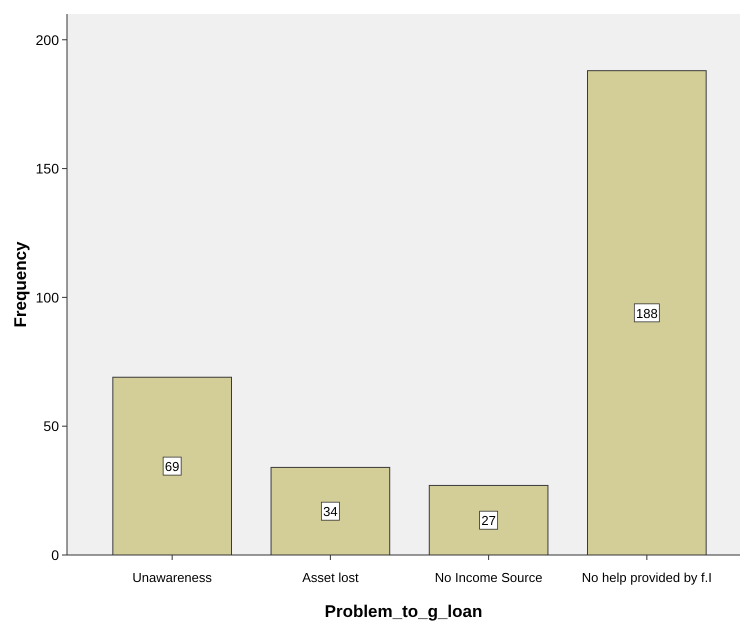 The image size is (742, 628). Describe the element at coordinates (48, 297) in the screenshot. I see `y-tick-label: 100` at that location.